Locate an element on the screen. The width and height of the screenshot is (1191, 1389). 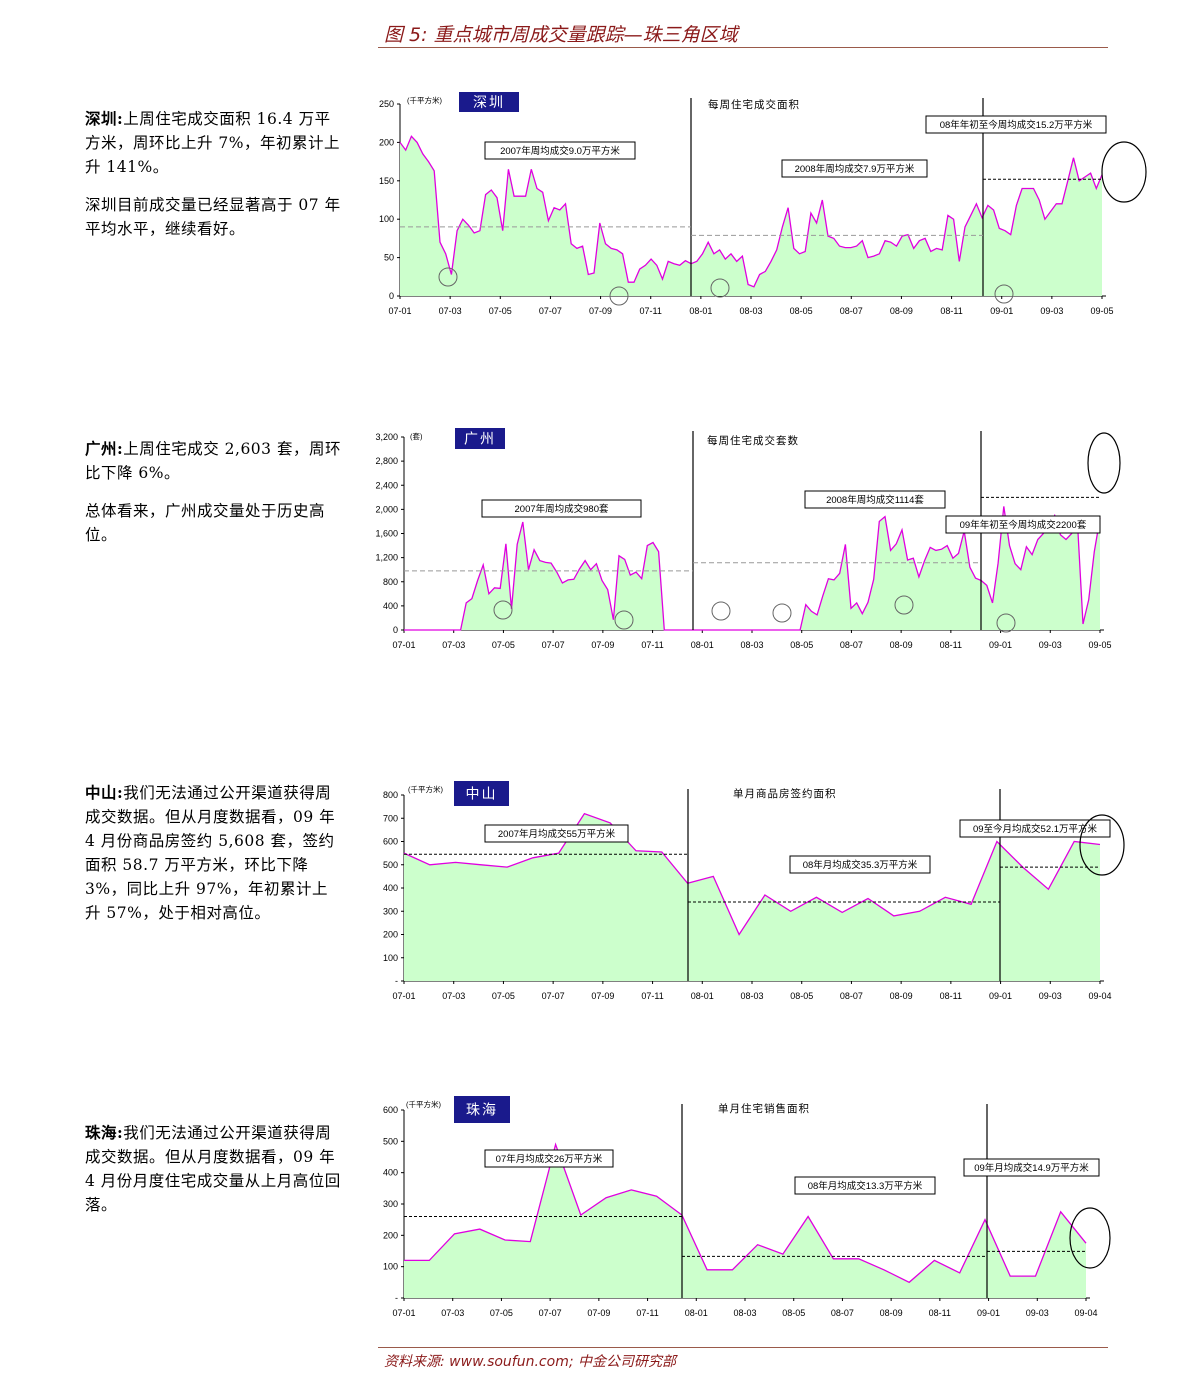
y-tick-label: 3,200 is located at coordinates (386, 437).